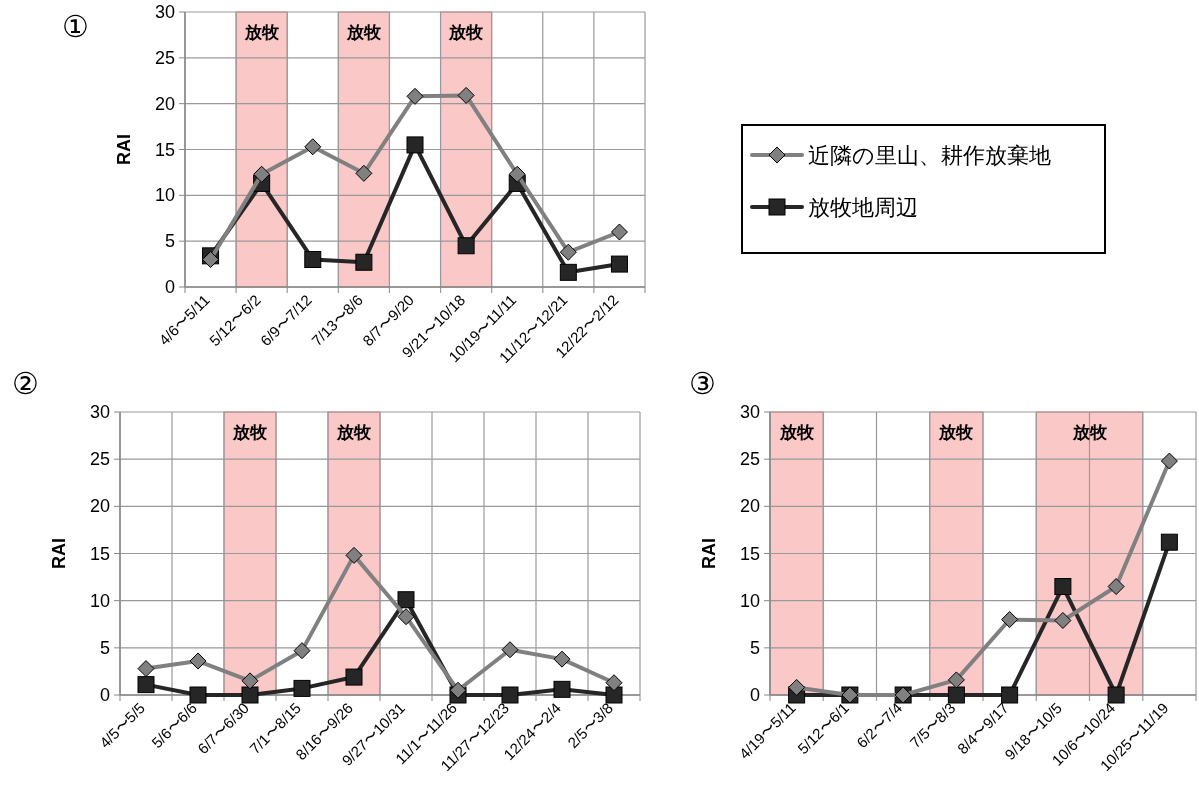 This screenshot has width=1199, height=809. I want to click on legend-label: 近隣の里山、耕作放棄地, so click(929, 155).